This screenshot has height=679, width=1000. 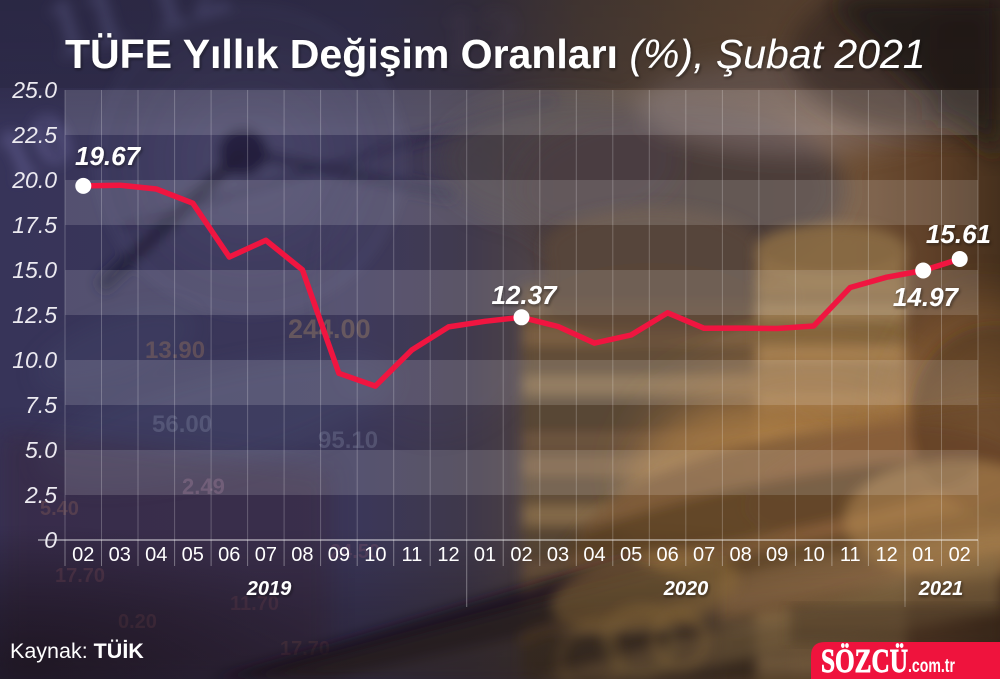 What do you see at coordinates (686, 589) in the screenshot?
I see `svg-text: 2020` at bounding box center [686, 589].